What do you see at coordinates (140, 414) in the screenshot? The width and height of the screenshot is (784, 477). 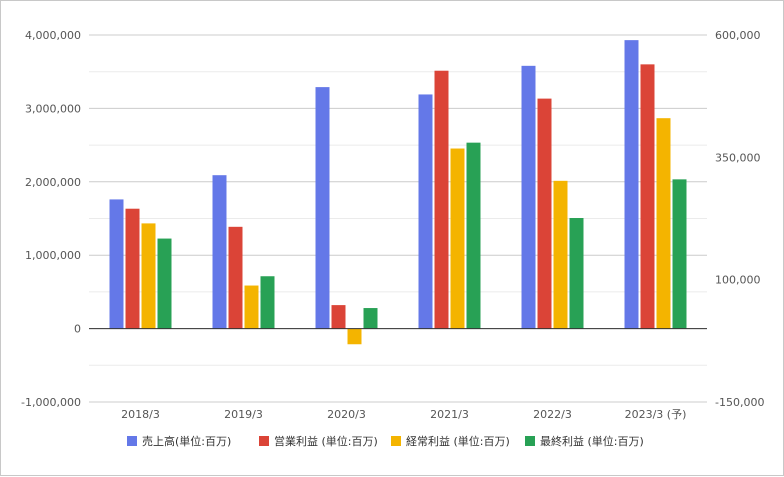 I see `x-tick-label: 2018/3` at bounding box center [140, 414].